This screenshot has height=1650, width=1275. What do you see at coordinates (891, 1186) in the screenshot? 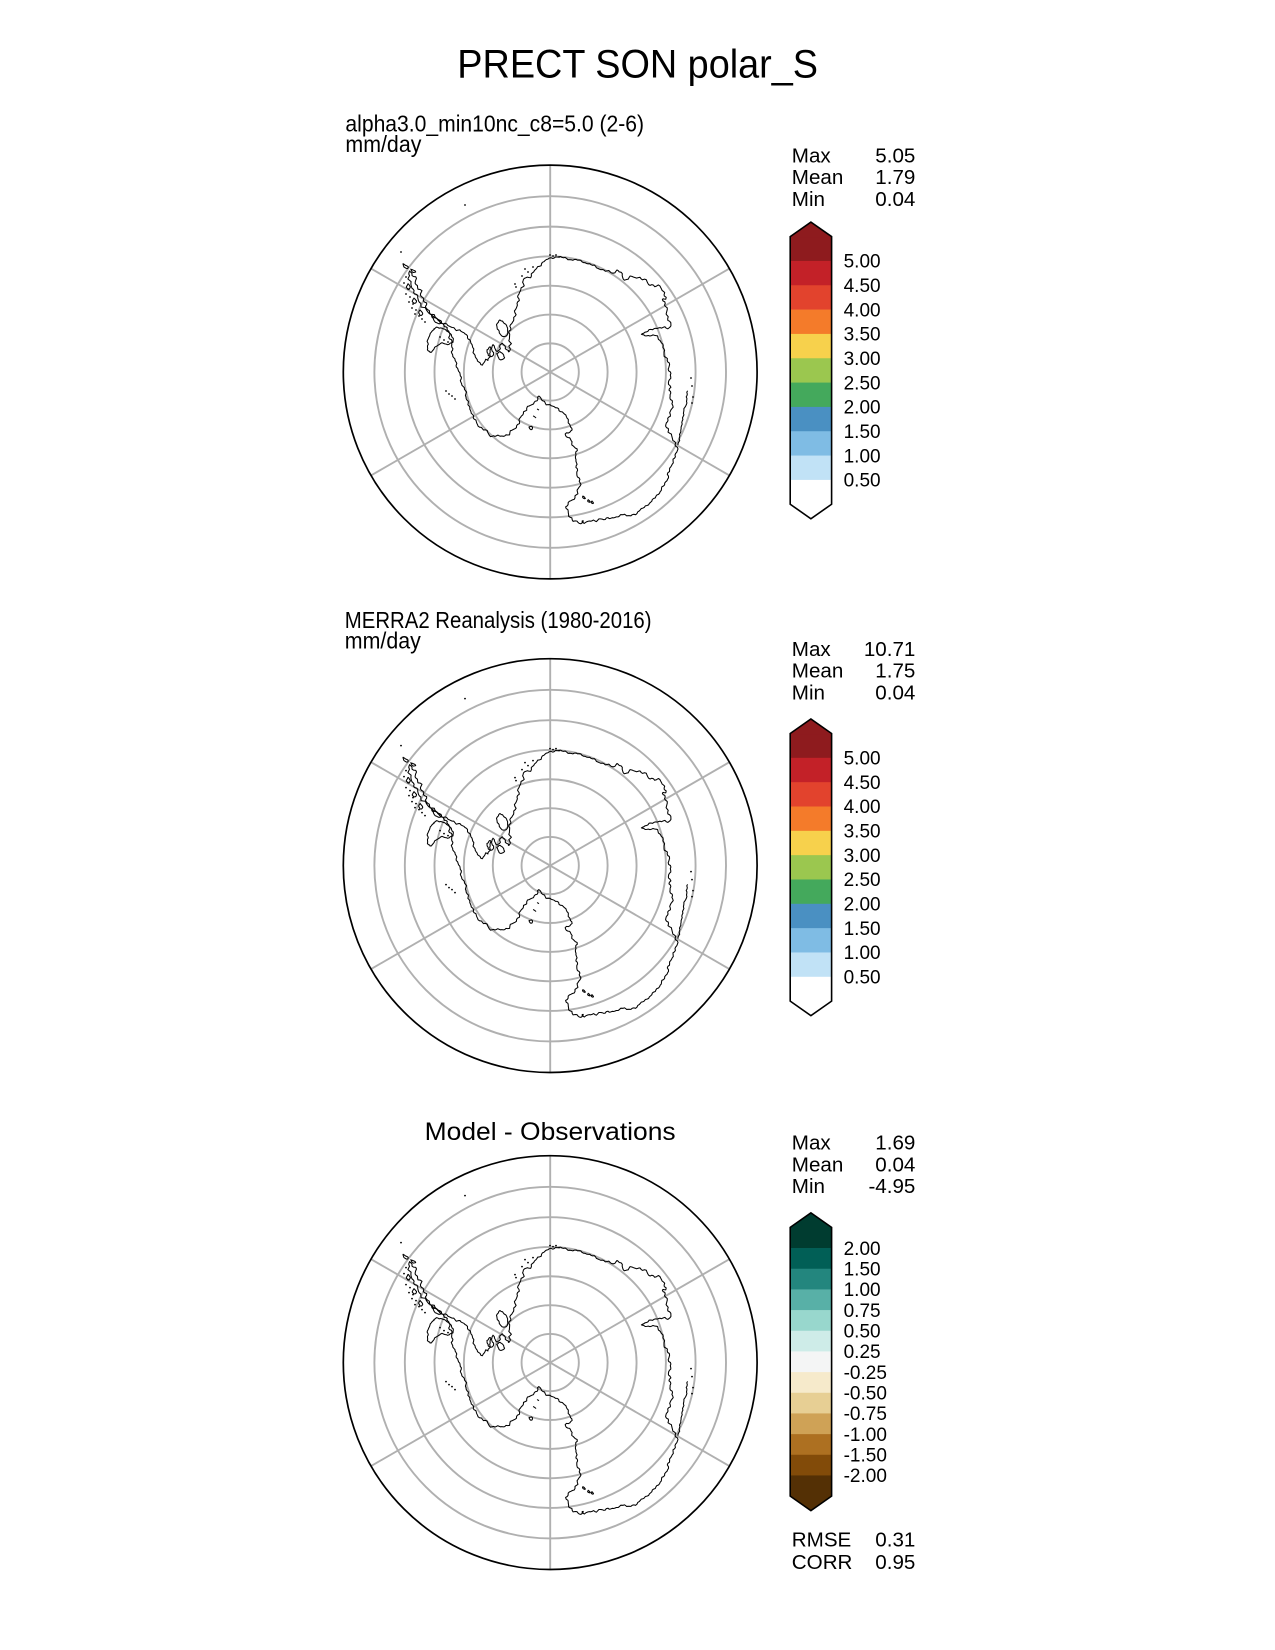
I see `svg-text: -4.95` at bounding box center [891, 1186].